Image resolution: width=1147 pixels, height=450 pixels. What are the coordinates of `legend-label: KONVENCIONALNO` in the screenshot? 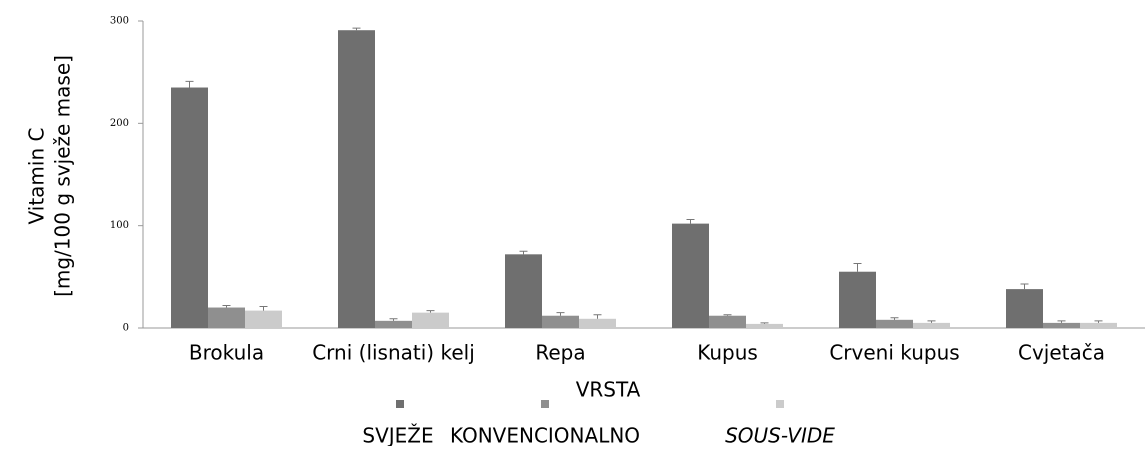 It's located at (545, 435).